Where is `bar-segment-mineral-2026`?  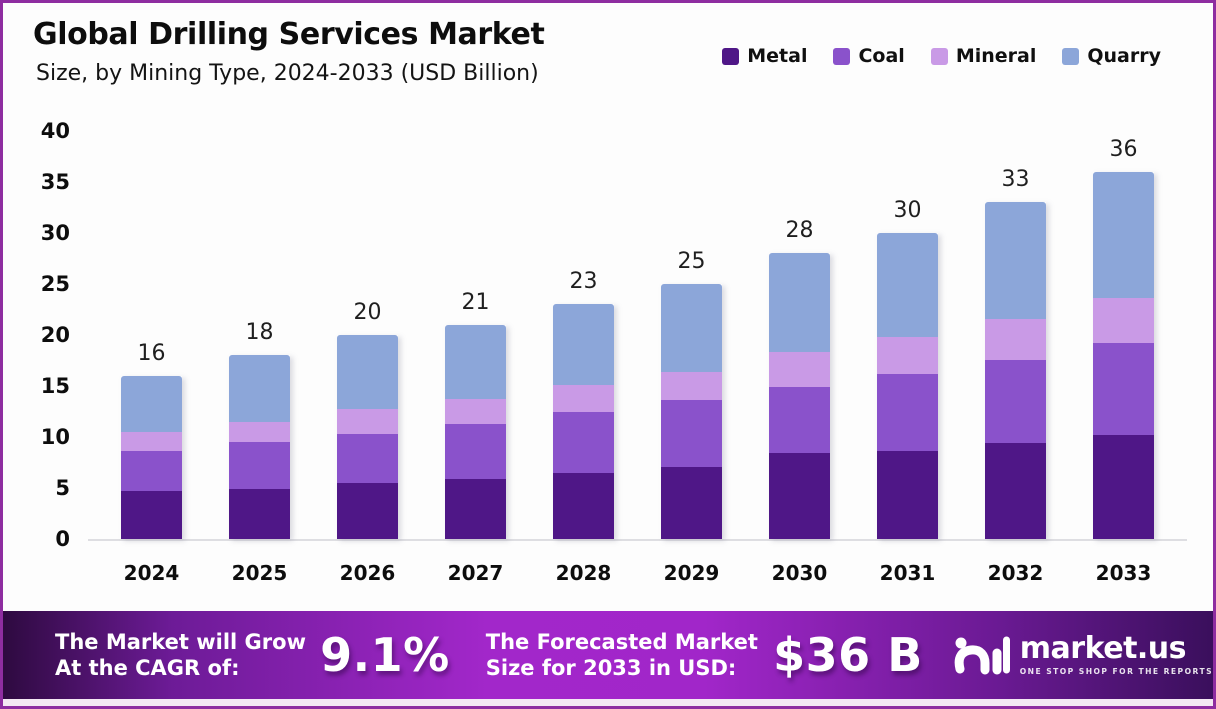
bar-segment-mineral-2026 is located at coordinates (367, 421).